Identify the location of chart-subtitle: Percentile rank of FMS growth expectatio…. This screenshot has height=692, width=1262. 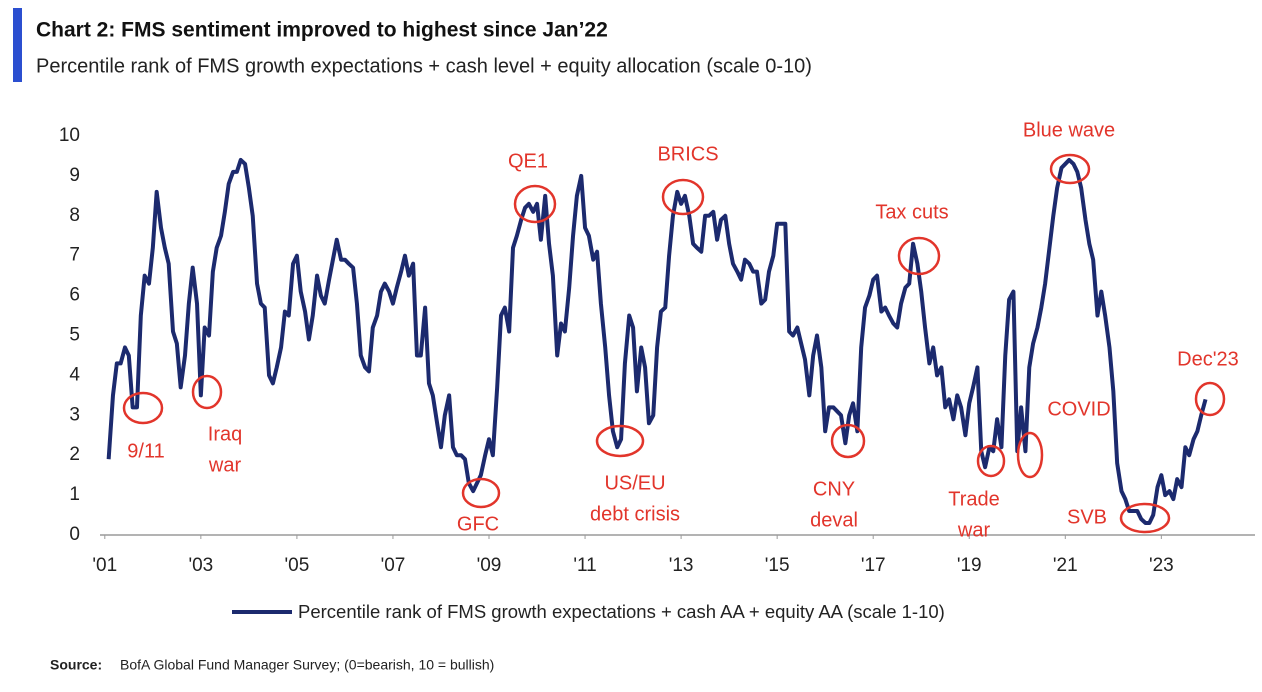
(424, 66).